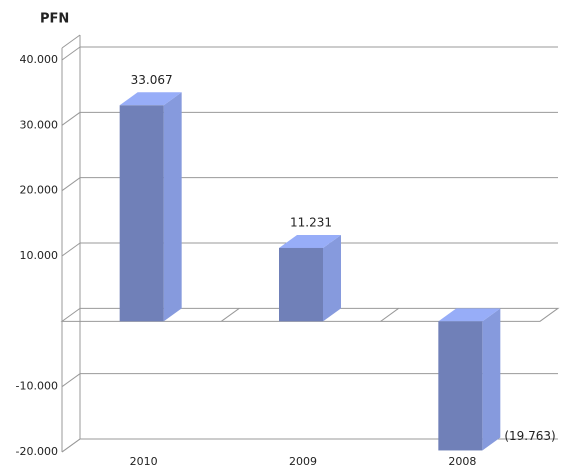 This screenshot has height=468, width=574. What do you see at coordinates (144, 461) in the screenshot?
I see `x-tick-label: 2010` at bounding box center [144, 461].